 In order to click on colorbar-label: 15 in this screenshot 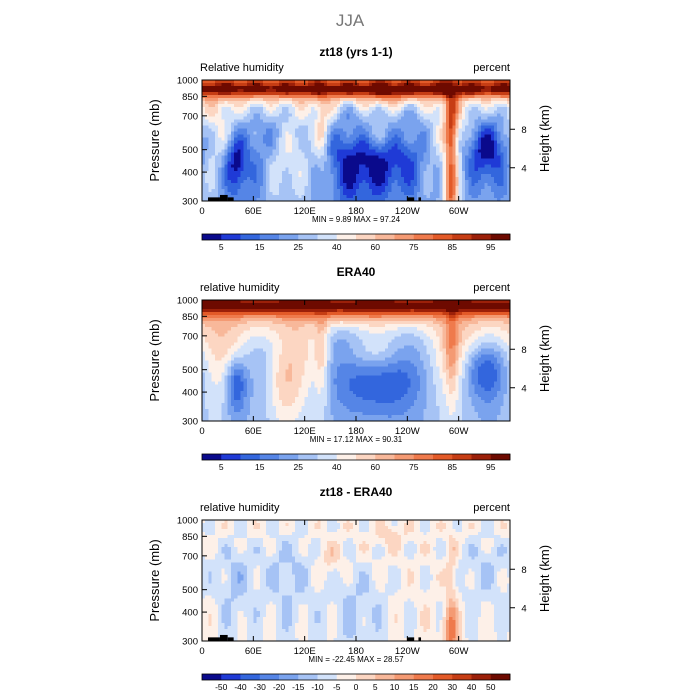, I will do `click(260, 247)`.